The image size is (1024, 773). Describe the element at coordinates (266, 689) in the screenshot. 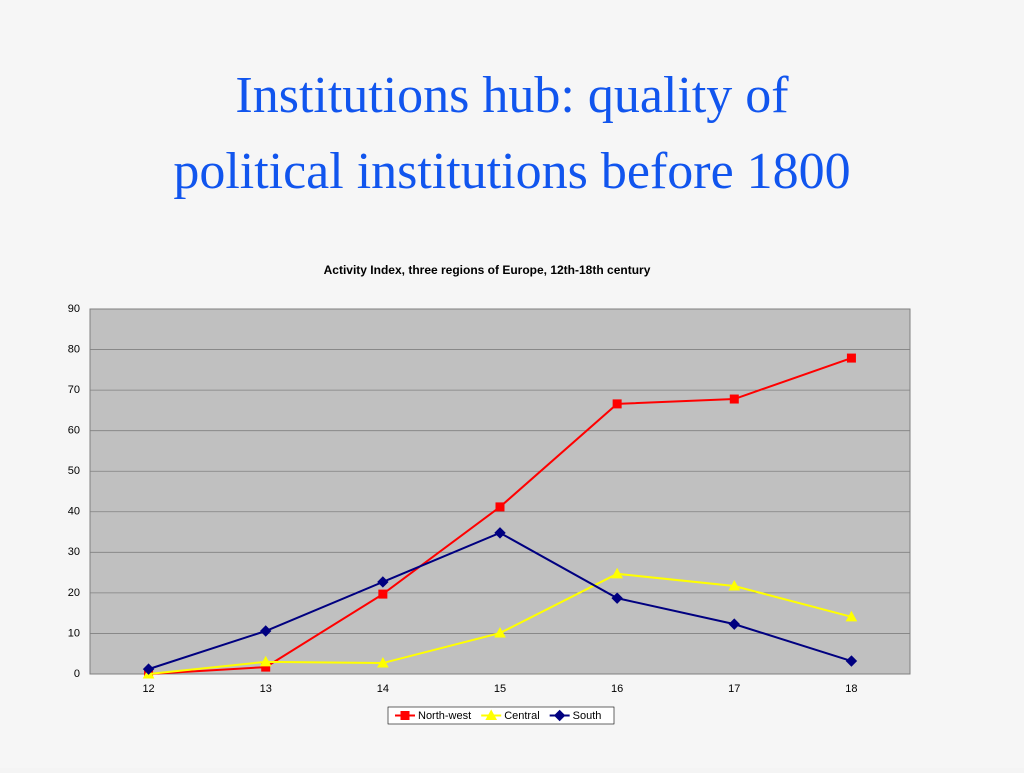

I see `x-tick-label: 13` at that location.